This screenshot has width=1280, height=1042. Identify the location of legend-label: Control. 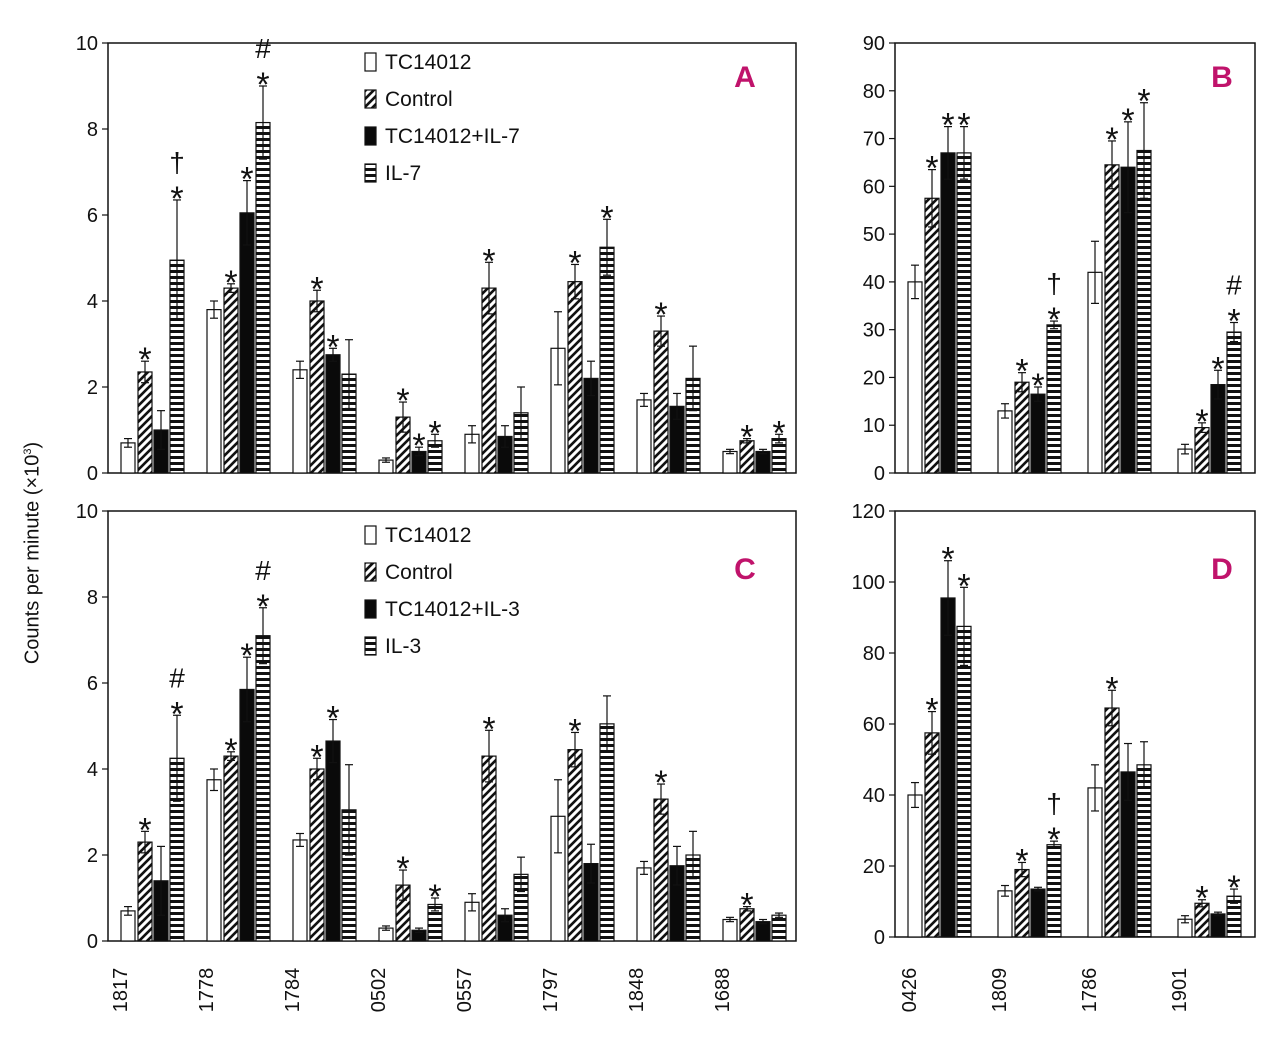
(419, 572).